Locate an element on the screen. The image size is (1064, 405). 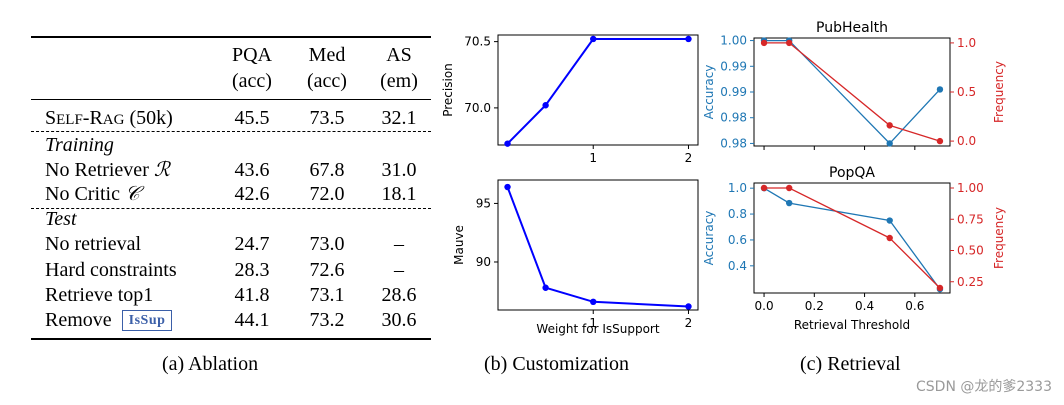
precision-x-tick-label: 2 is located at coordinates (689, 158).